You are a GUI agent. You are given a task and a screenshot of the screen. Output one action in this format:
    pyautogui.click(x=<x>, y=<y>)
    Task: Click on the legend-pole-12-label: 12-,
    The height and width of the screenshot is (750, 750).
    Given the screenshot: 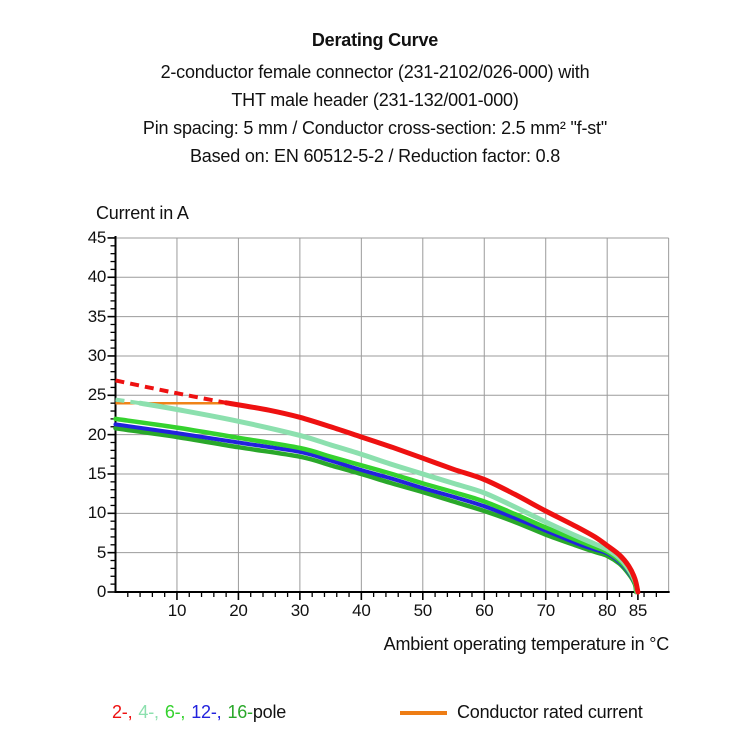 What is the action you would take?
    pyautogui.click(x=206, y=712)
    